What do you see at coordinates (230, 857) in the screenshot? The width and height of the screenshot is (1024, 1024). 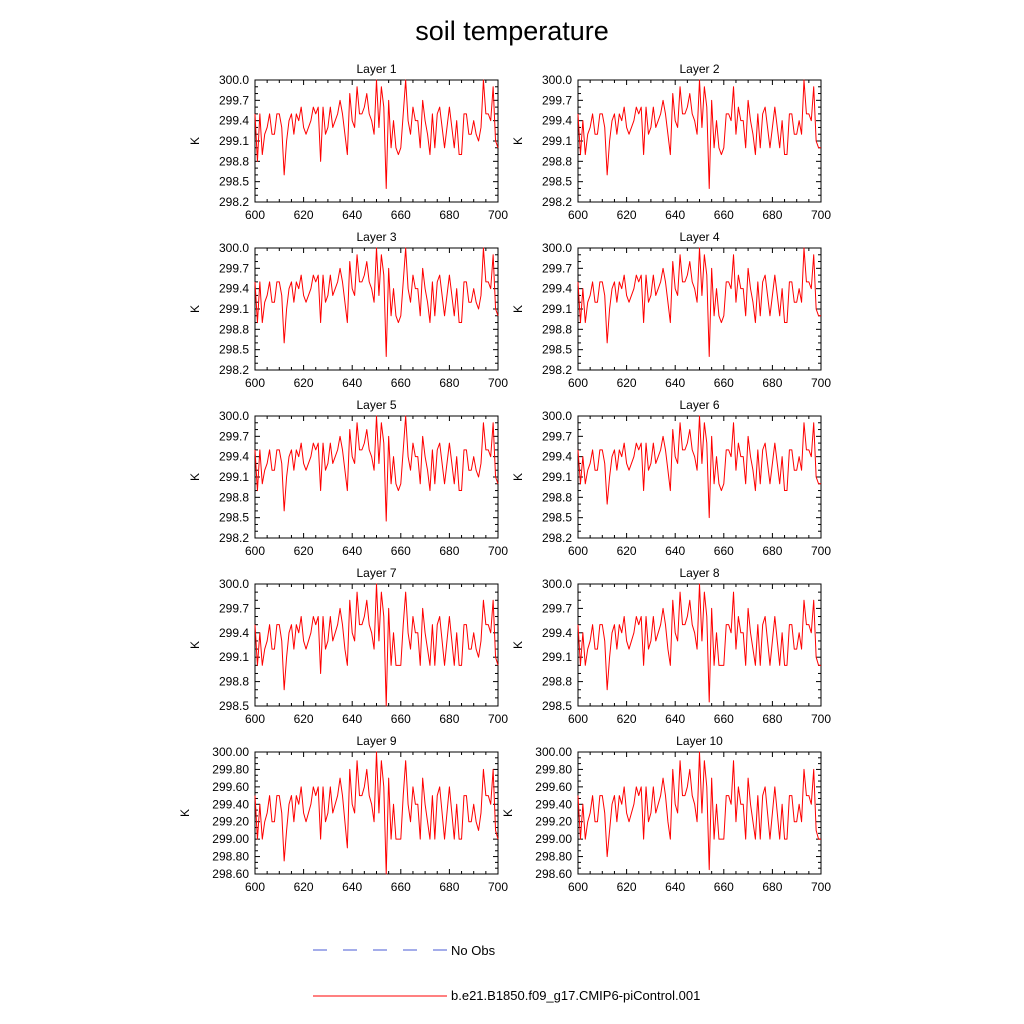 I see `y-tick-label: 298.80` at bounding box center [230, 857].